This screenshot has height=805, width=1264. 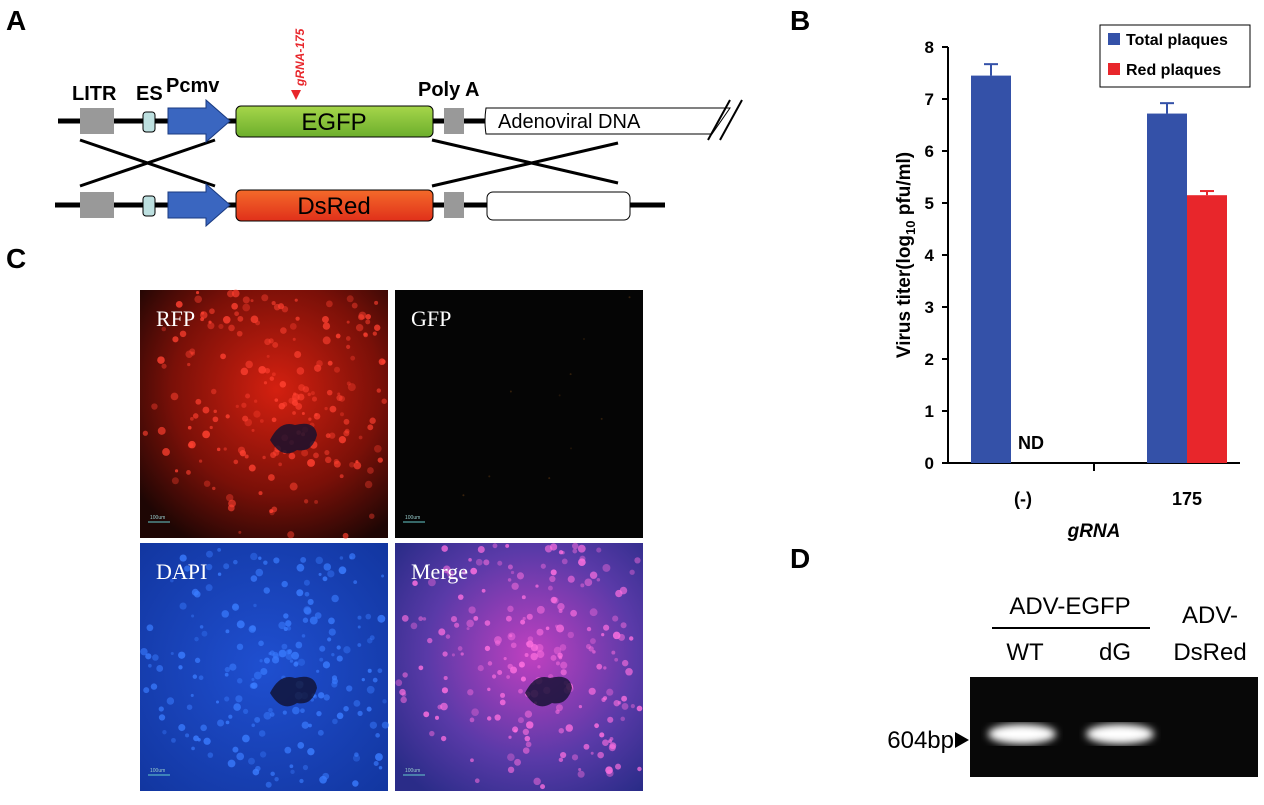 What do you see at coordinates (930, 255) in the screenshot?
I see `y-tick-label: 4` at bounding box center [930, 255].